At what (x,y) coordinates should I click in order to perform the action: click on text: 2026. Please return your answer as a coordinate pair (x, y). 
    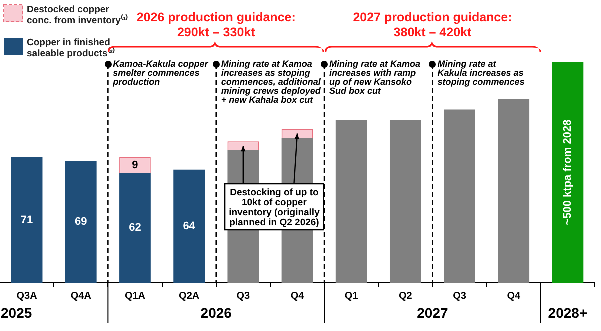
    Looking at the image, I should click on (216, 312).